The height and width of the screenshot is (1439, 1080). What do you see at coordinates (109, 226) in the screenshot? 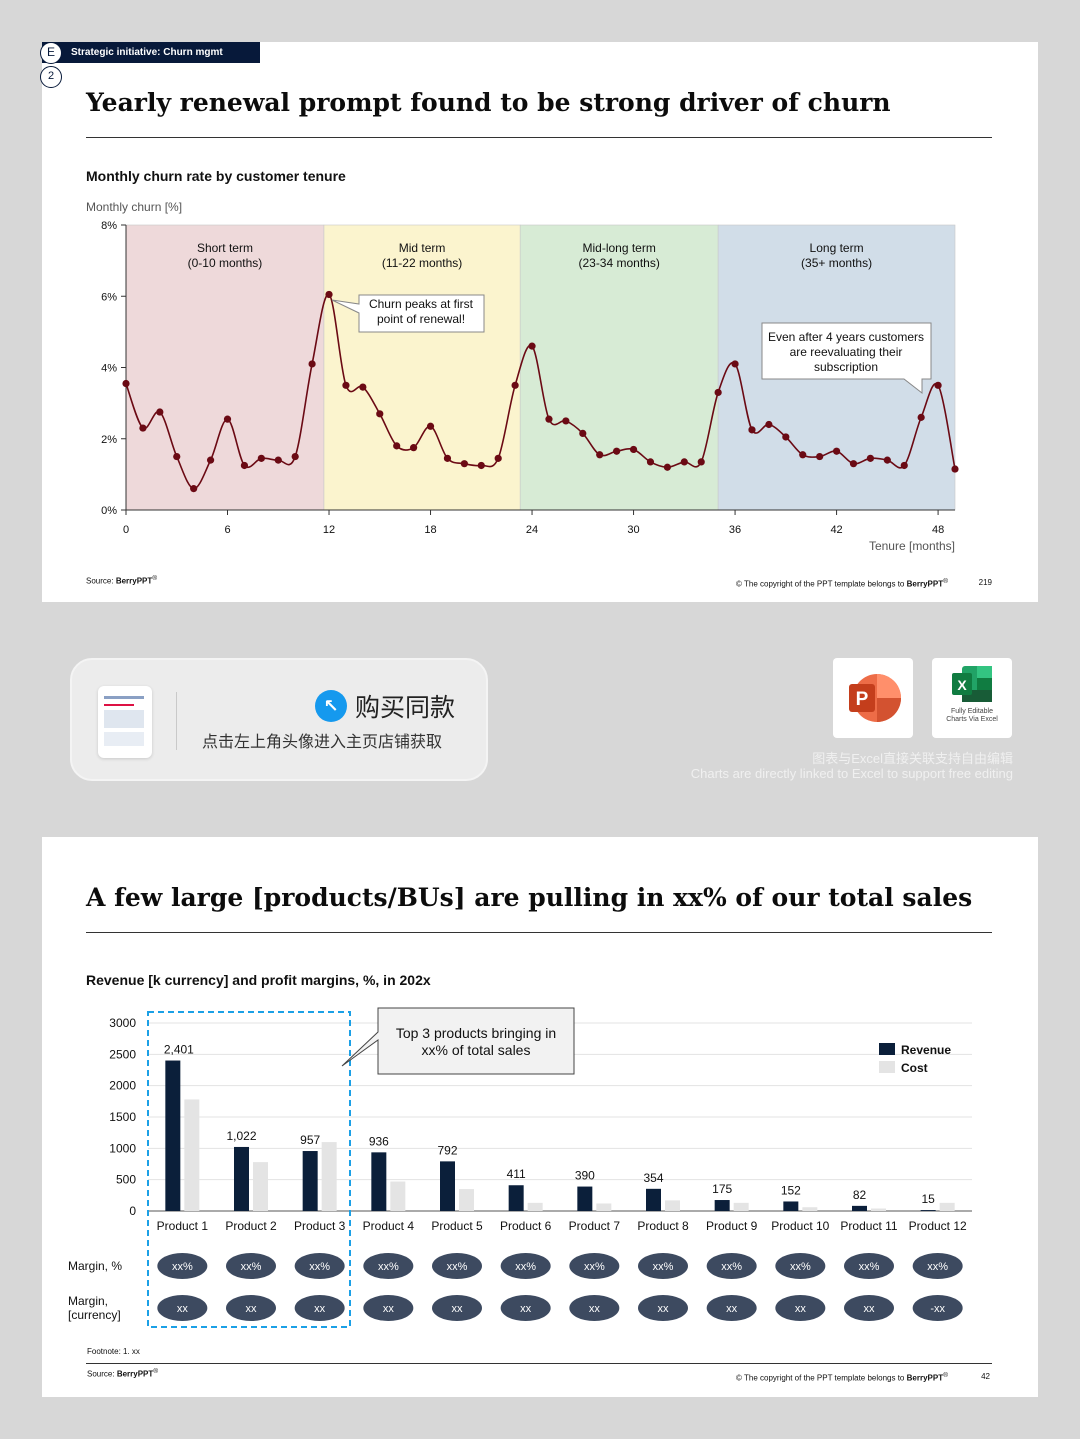
I see `y-tick-label: 8%` at bounding box center [109, 226].